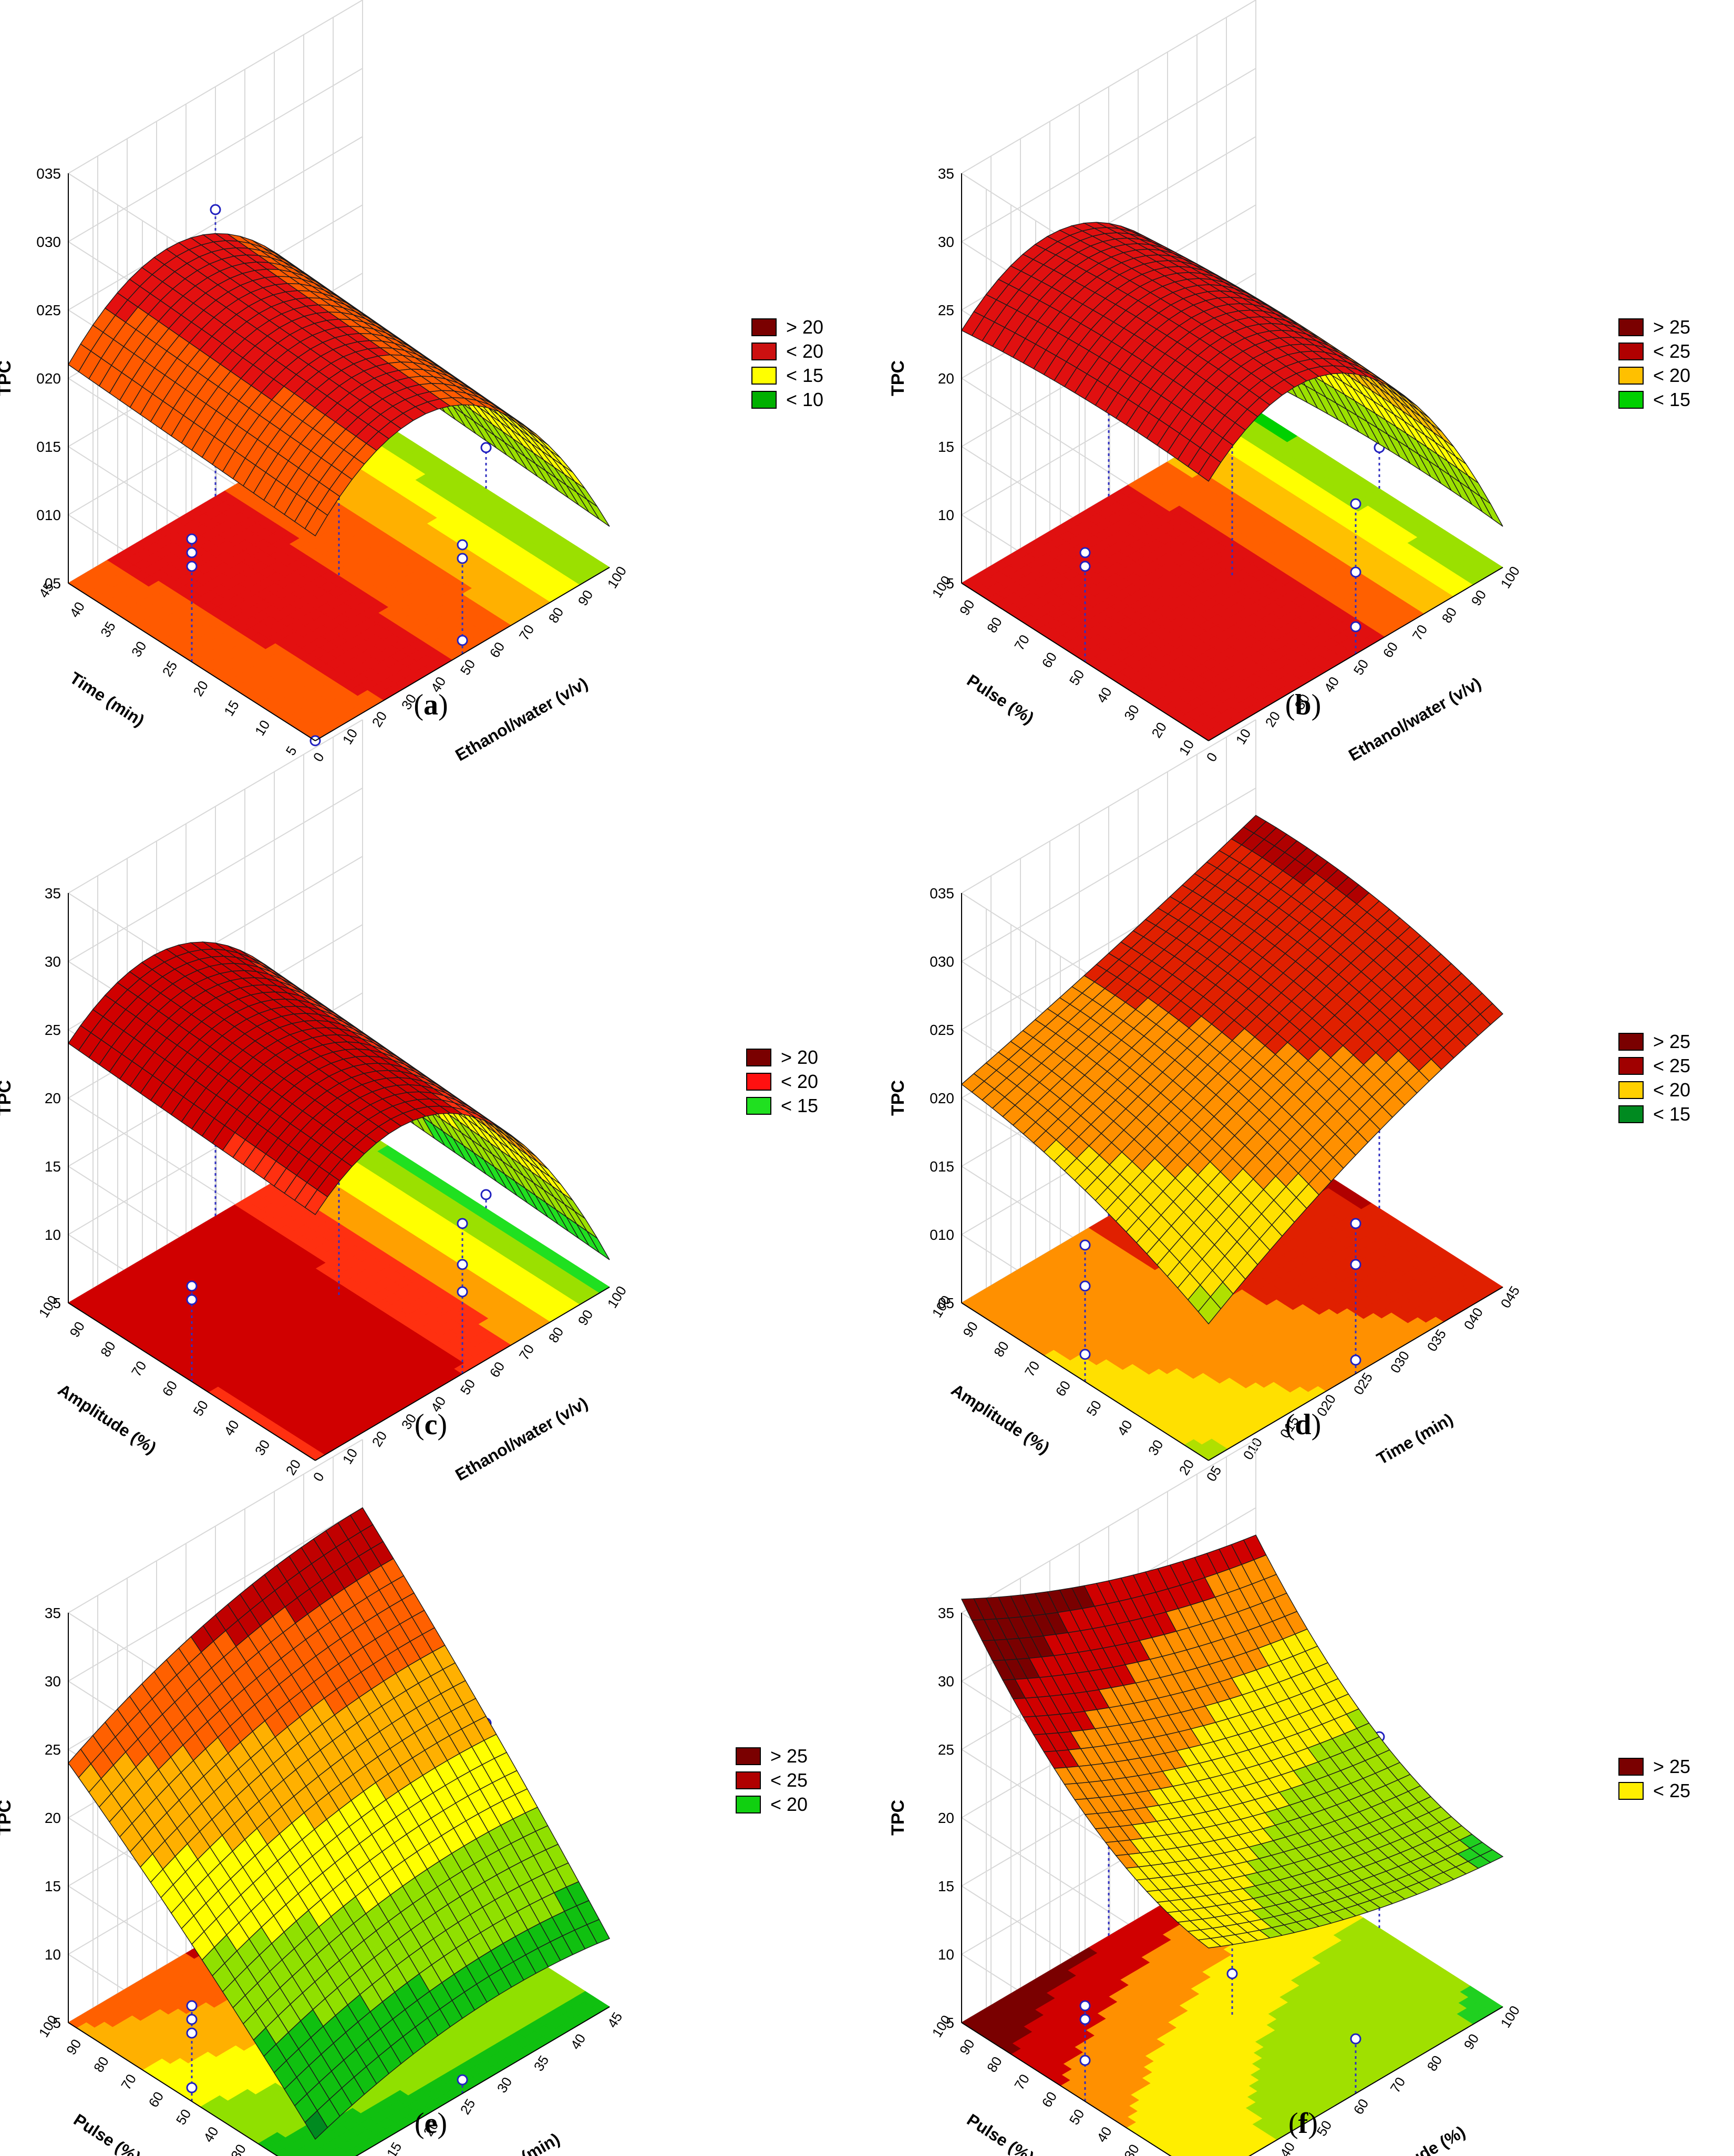 This screenshot has width=1734, height=2156. Describe the element at coordinates (49, 515) in the screenshot. I see `z-tick-label: 010` at that location.